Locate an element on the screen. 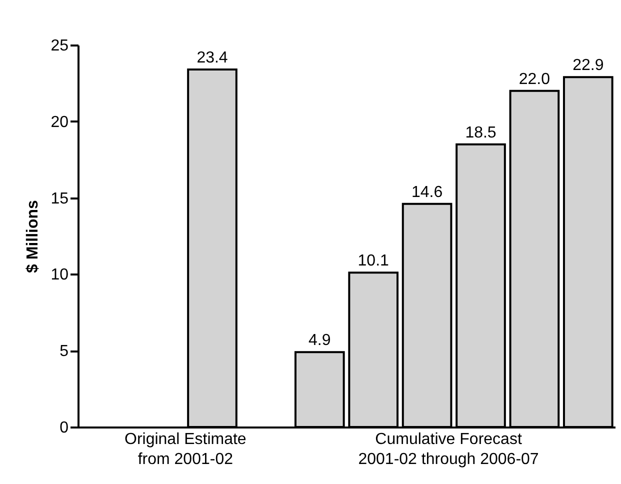  y-tick-label: 10 is located at coordinates (59, 275).